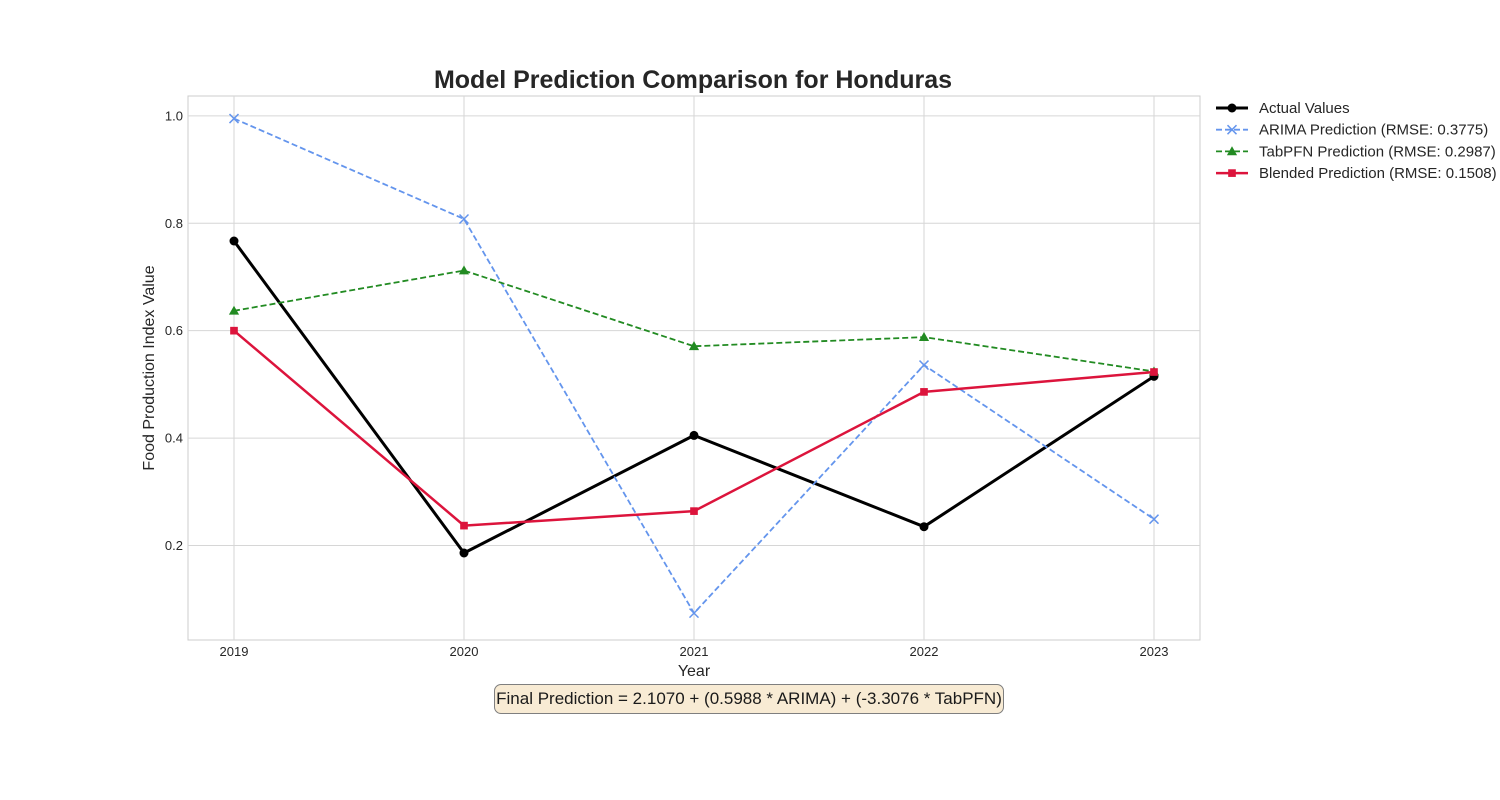 Image resolution: width=1500 pixels, height=800 pixels. Describe the element at coordinates (174, 223) in the screenshot. I see `y-tick-label: 0.8` at that location.